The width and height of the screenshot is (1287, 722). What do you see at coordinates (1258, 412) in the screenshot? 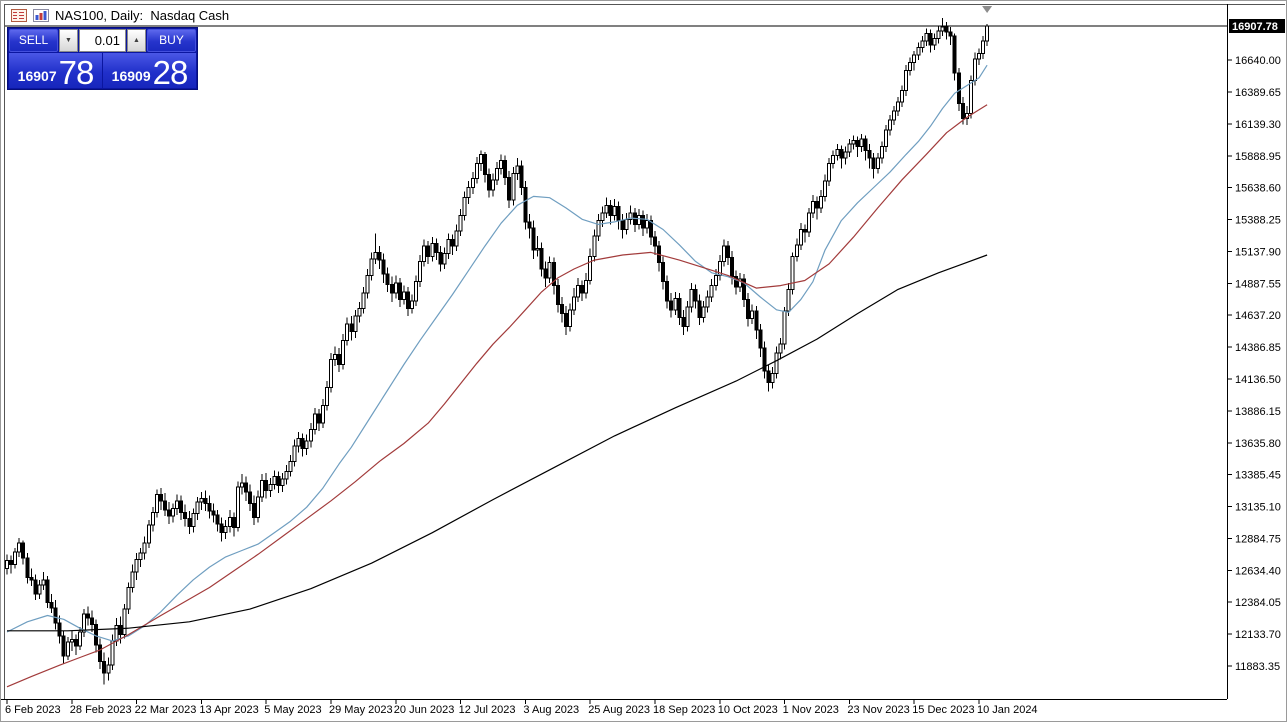
I see `price-tick-label: 13886.15` at bounding box center [1258, 412].